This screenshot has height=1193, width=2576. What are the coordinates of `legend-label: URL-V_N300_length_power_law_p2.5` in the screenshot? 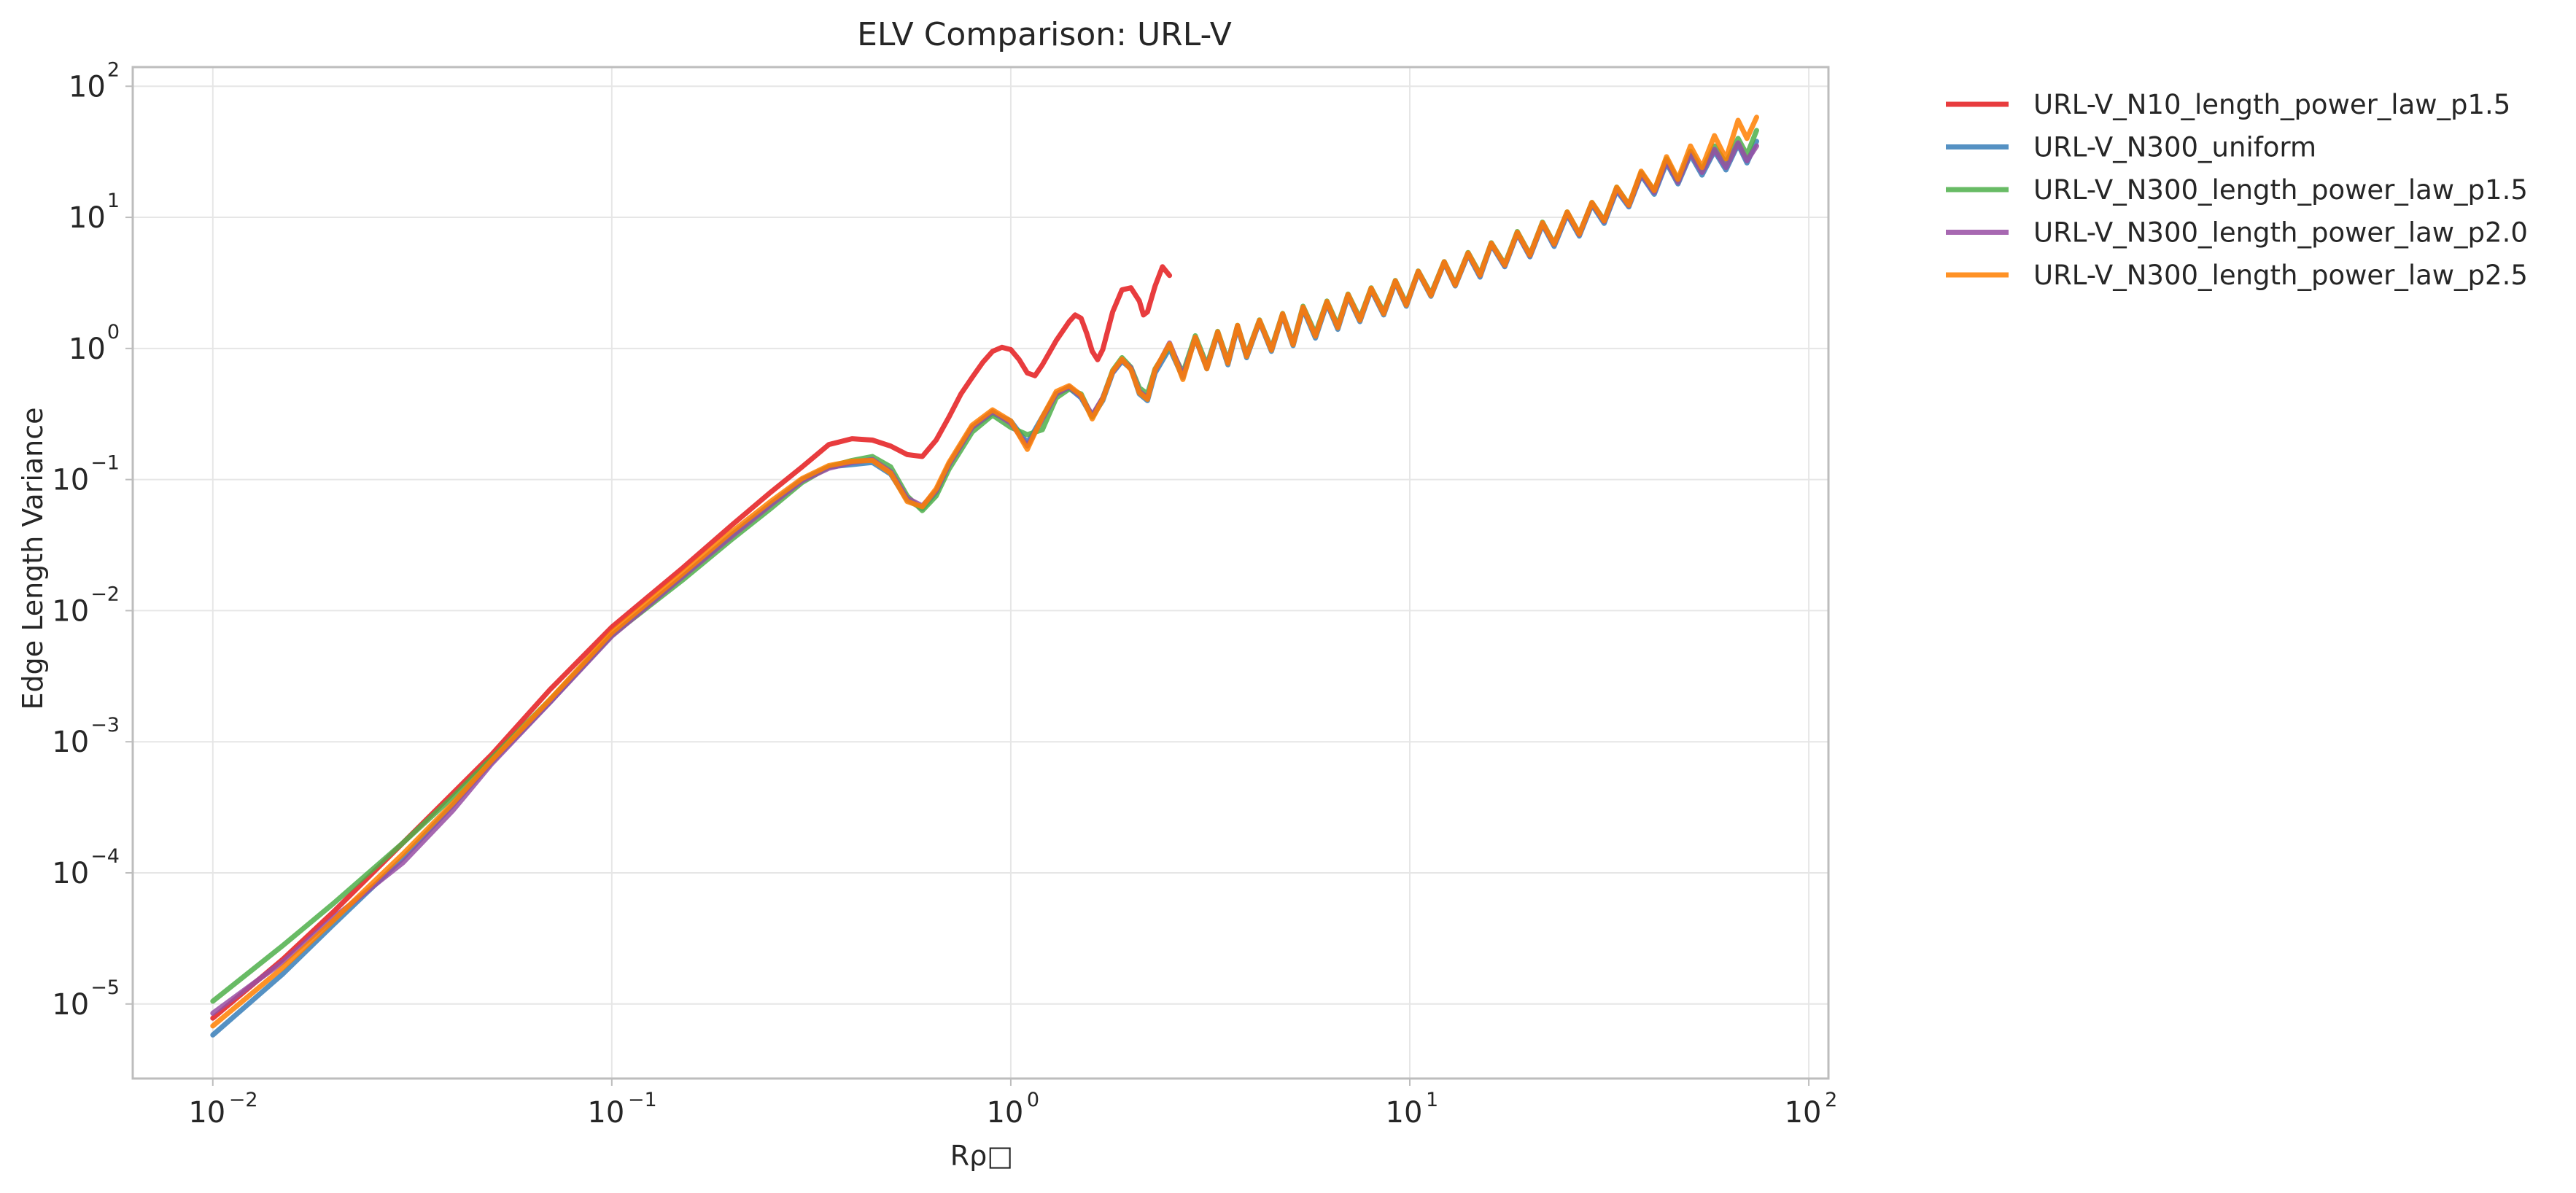 It's located at (2281, 275).